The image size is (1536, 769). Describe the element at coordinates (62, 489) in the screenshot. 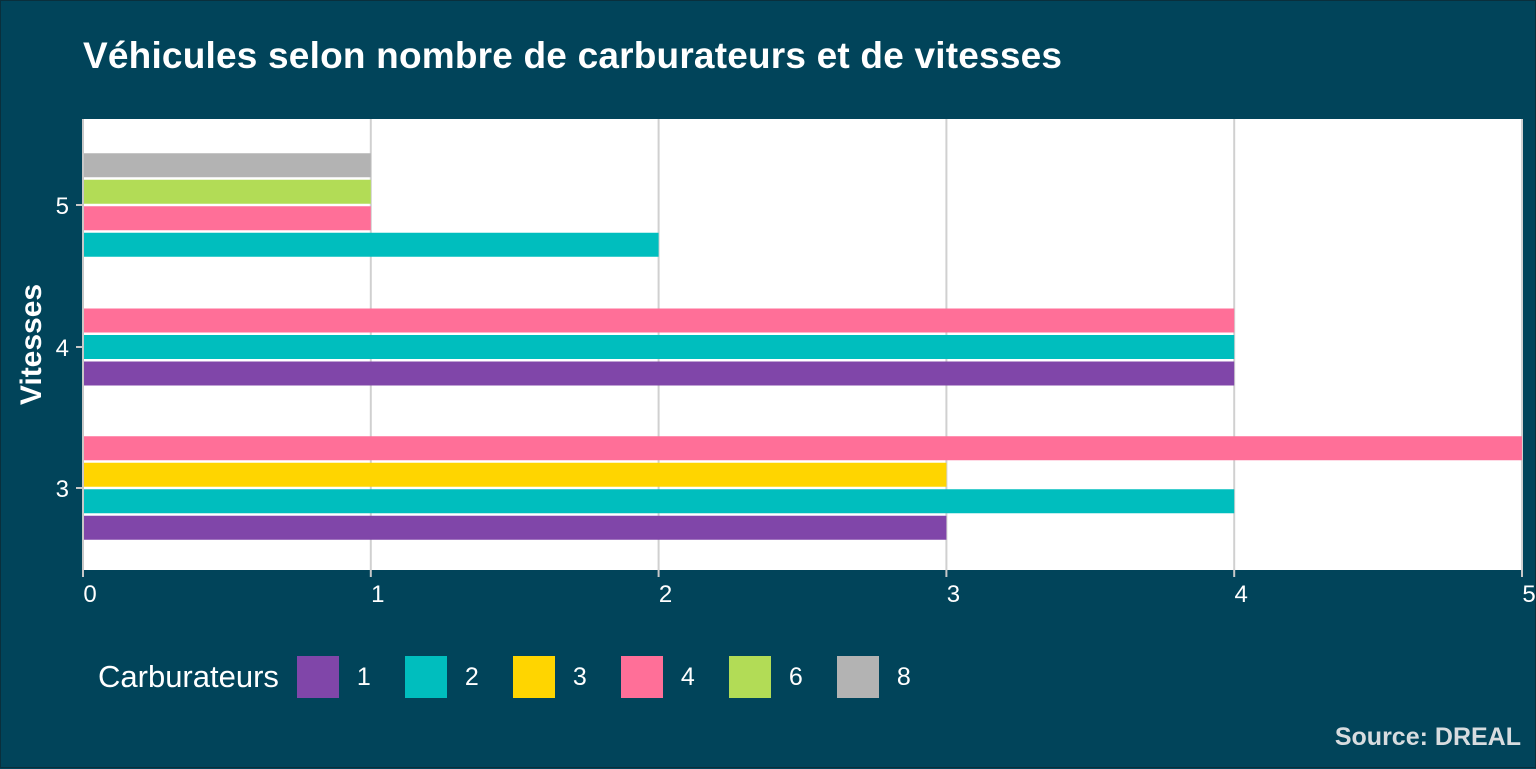

I see `y-tick-label: 3` at that location.